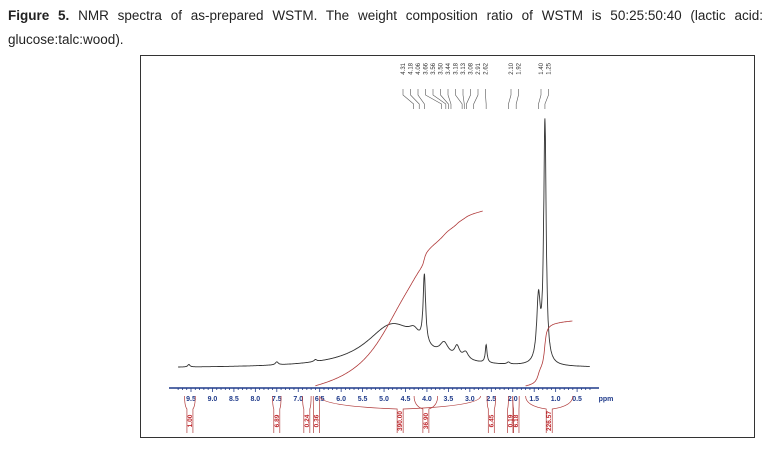  I want to click on peak-label: 1.92, so click(520, 68).